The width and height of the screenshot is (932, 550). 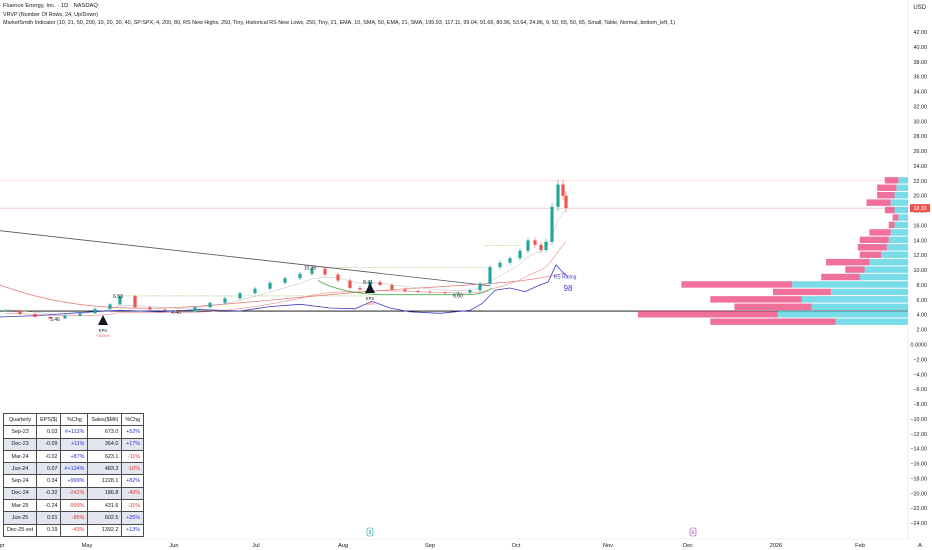 I want to click on y-tick-label: −20.00, so click(x=918, y=494).